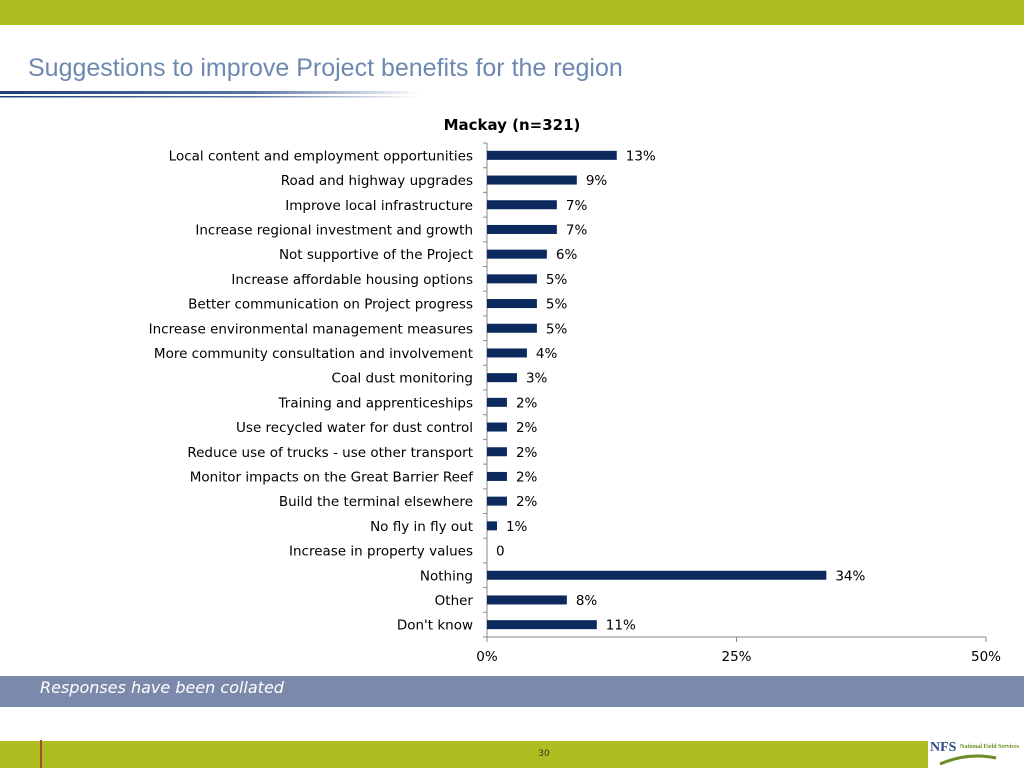 The height and width of the screenshot is (772, 1024). Describe the element at coordinates (641, 156) in the screenshot. I see `data-label: 13%` at that location.